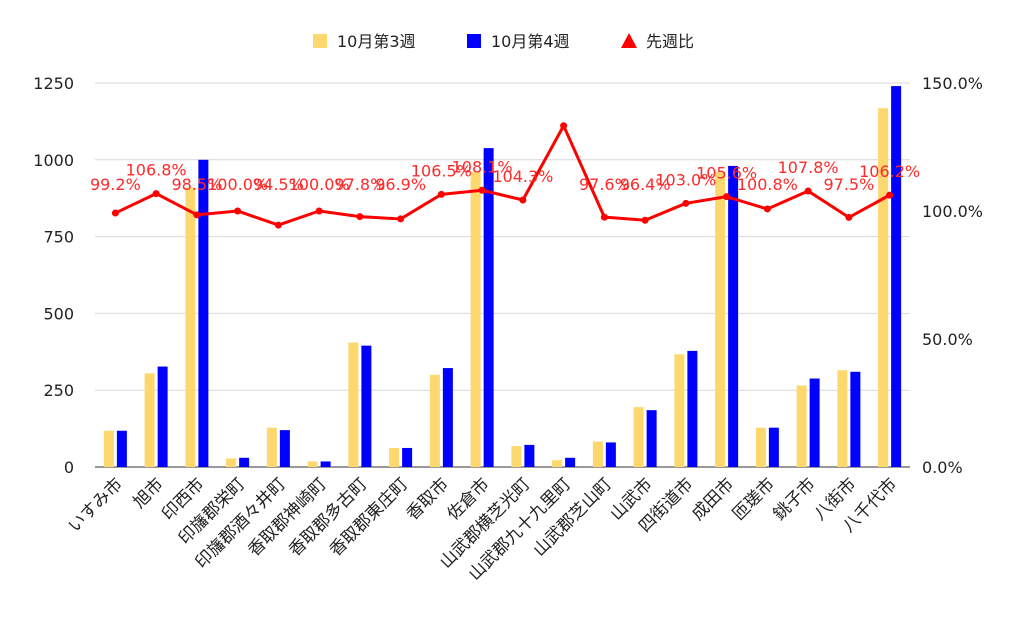  What do you see at coordinates (942, 467) in the screenshot?
I see `right-tick-label: 0.0%` at bounding box center [942, 467].